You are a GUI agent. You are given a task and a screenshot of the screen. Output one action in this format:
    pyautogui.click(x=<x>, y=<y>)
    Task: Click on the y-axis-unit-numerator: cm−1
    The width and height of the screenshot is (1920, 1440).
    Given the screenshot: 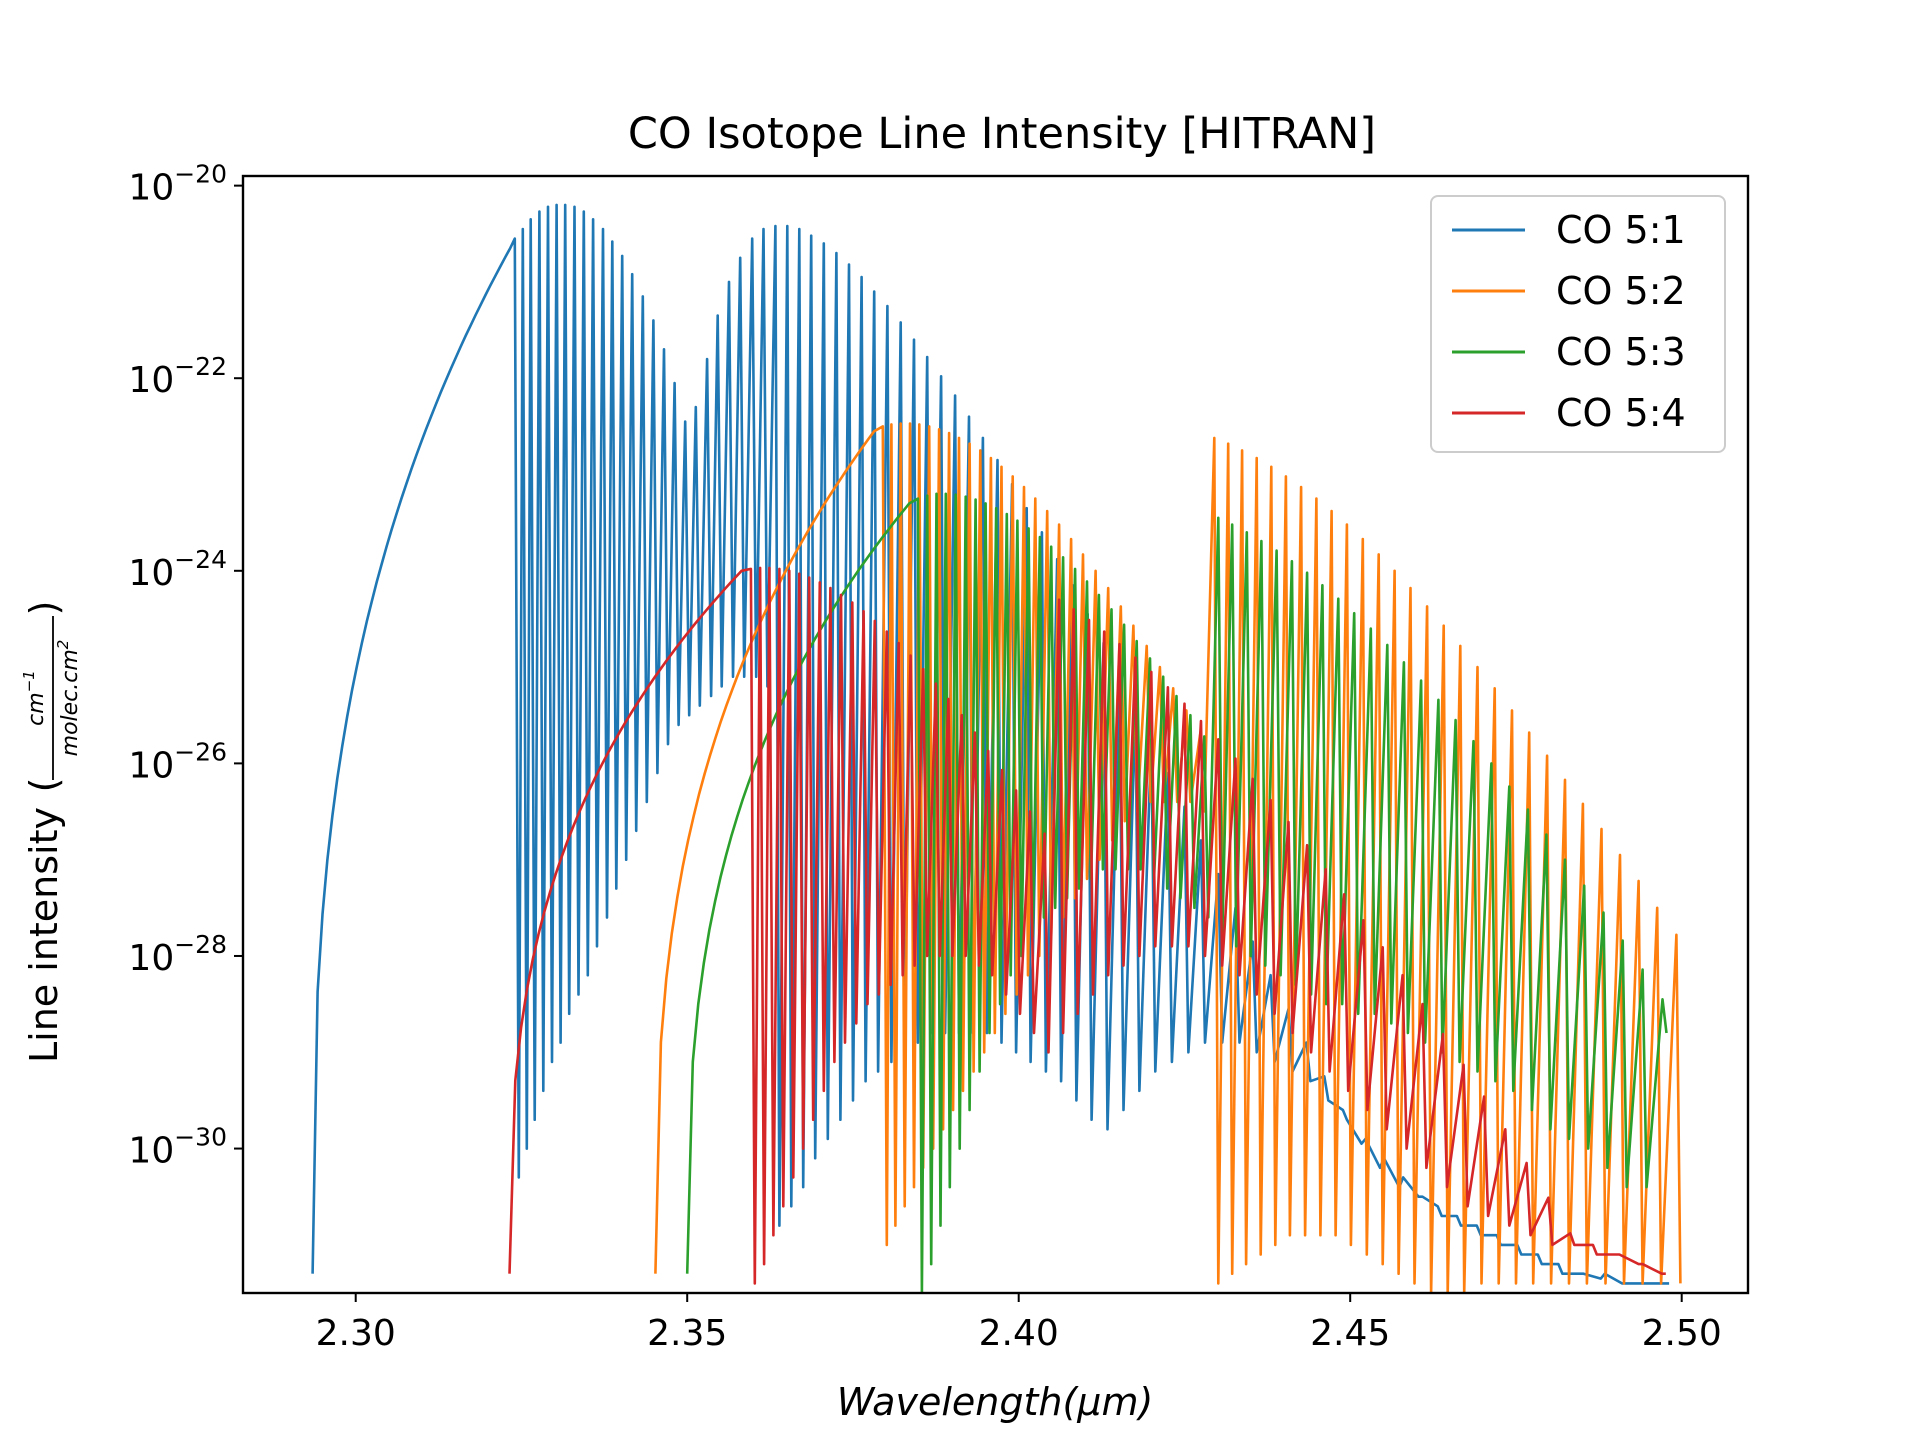 What is the action you would take?
    pyautogui.click(x=34, y=698)
    